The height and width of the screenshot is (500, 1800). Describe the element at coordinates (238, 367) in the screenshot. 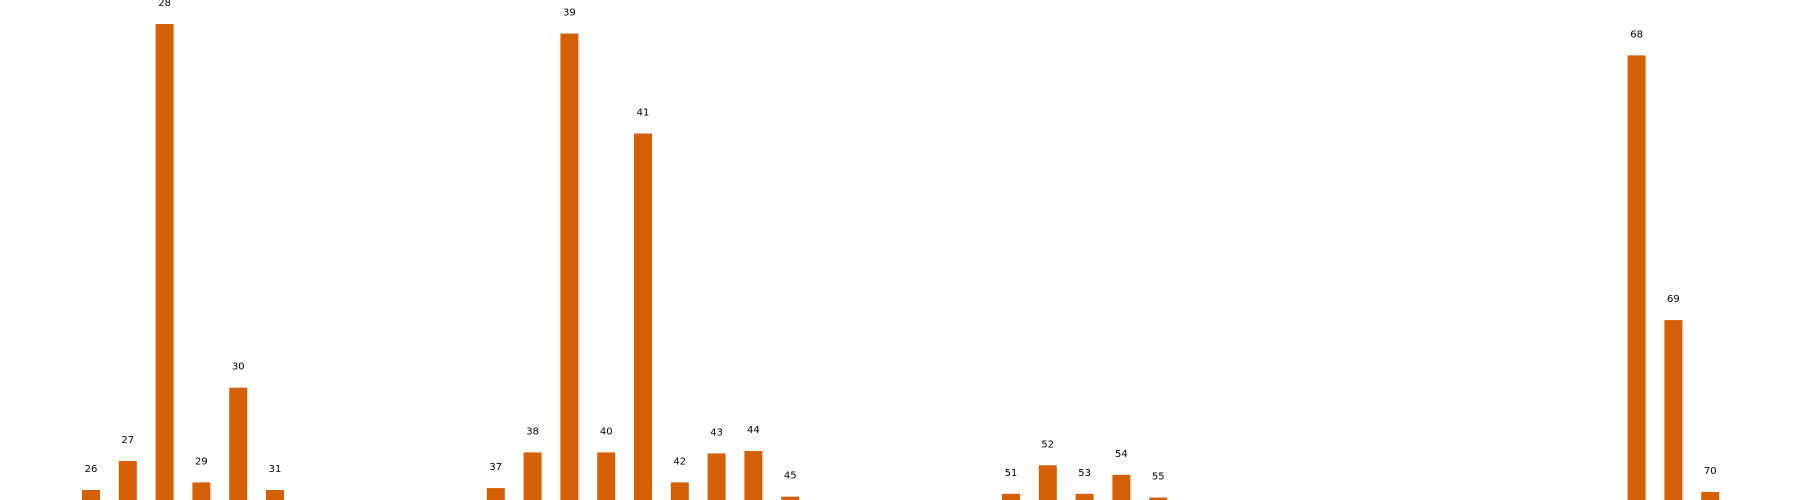

I see `bar-label-30: 30` at that location.